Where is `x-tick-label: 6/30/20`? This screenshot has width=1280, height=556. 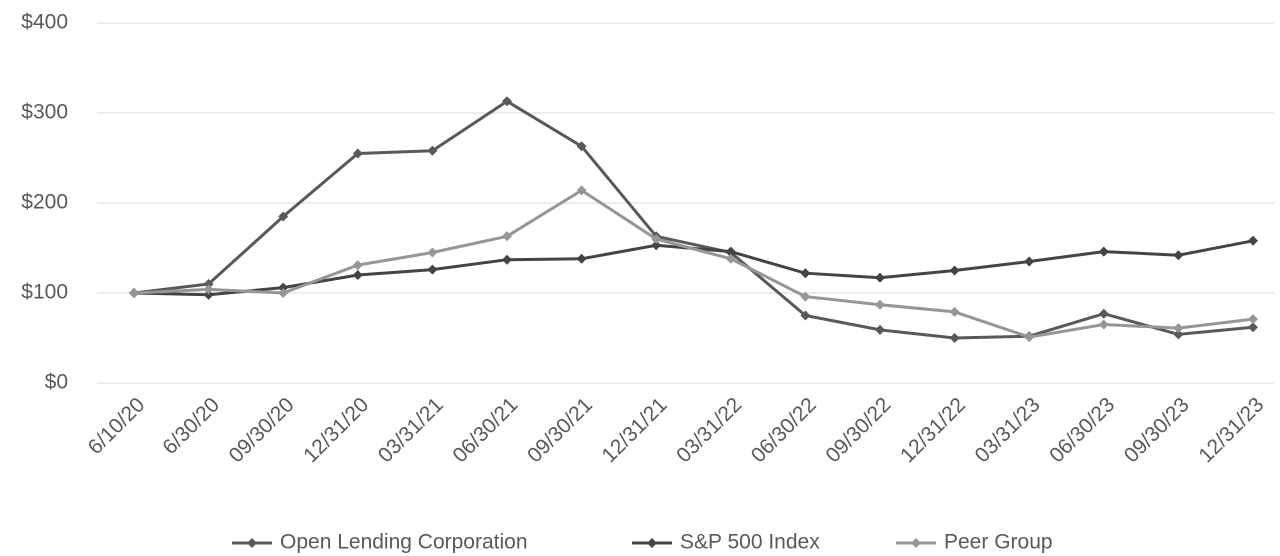
x-tick-label: 6/30/20 is located at coordinates (191, 426).